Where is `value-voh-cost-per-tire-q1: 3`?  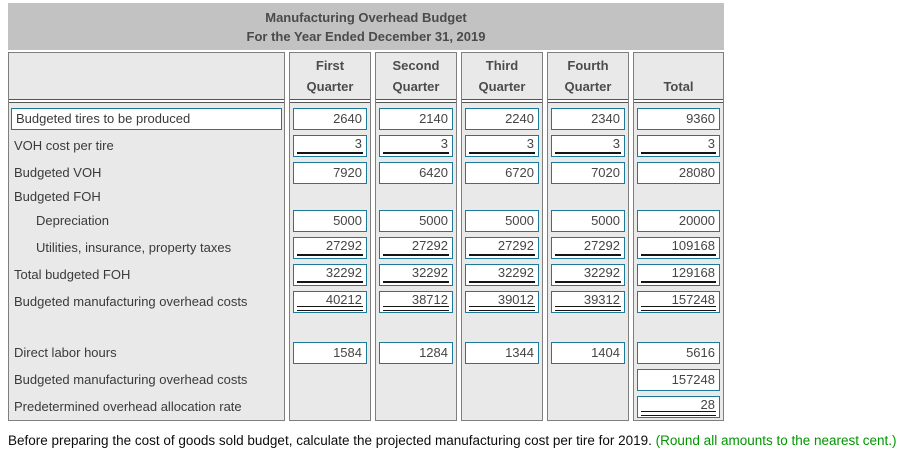
value-voh-cost-per-tire-q1: 3 is located at coordinates (358, 143).